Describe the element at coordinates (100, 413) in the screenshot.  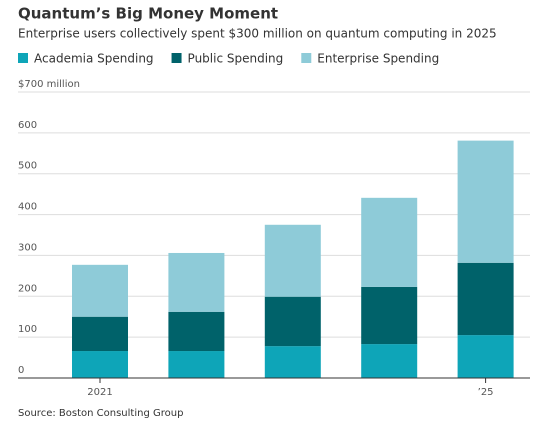
I see `source: Source: Boston Consulting Group` at that location.